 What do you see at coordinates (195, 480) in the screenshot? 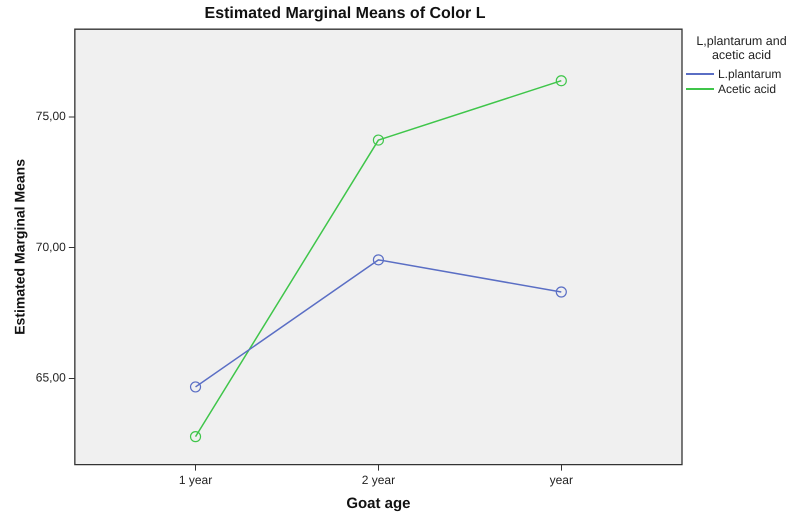
I see `x-tick-label: 1 year` at bounding box center [195, 480].